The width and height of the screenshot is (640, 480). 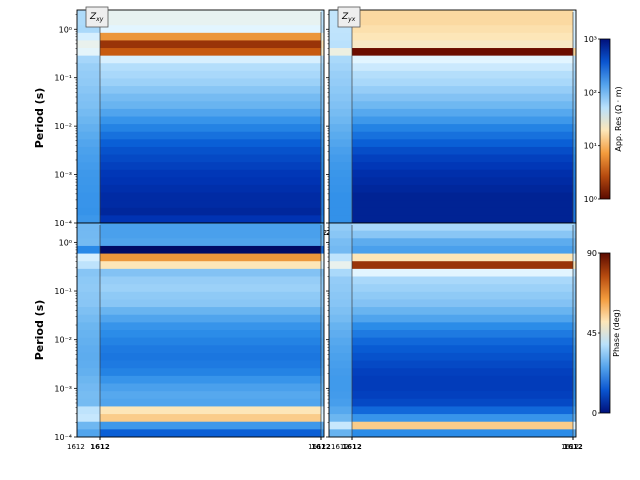 I want to click on colorbar-phase-fill, so click(x=605, y=333).